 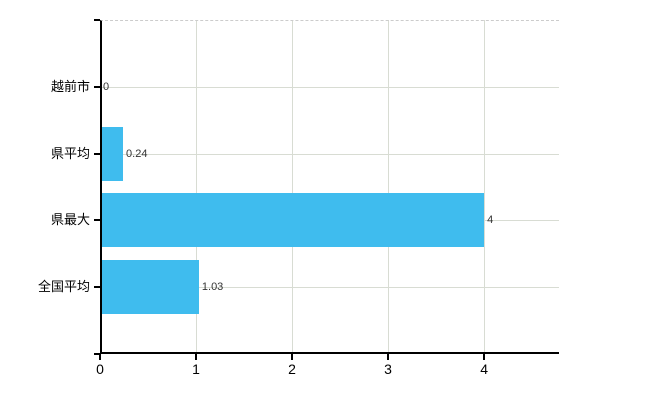 What do you see at coordinates (63, 287) in the screenshot?
I see `category-label: 全国平均` at bounding box center [63, 287].